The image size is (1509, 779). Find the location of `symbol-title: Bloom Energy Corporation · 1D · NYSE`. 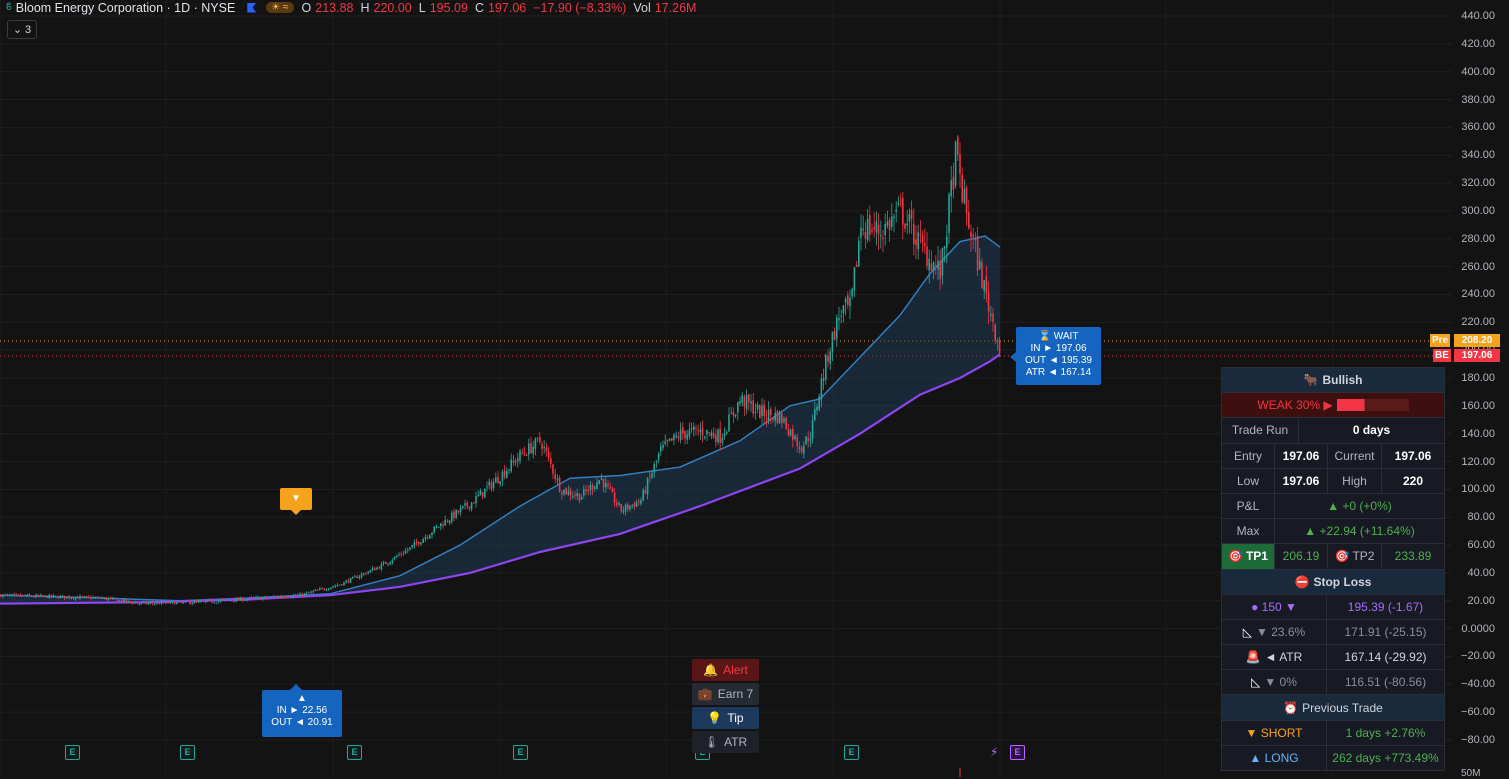

symbol-title: Bloom Energy Corporation · 1D · NYSE is located at coordinates (125, 7).